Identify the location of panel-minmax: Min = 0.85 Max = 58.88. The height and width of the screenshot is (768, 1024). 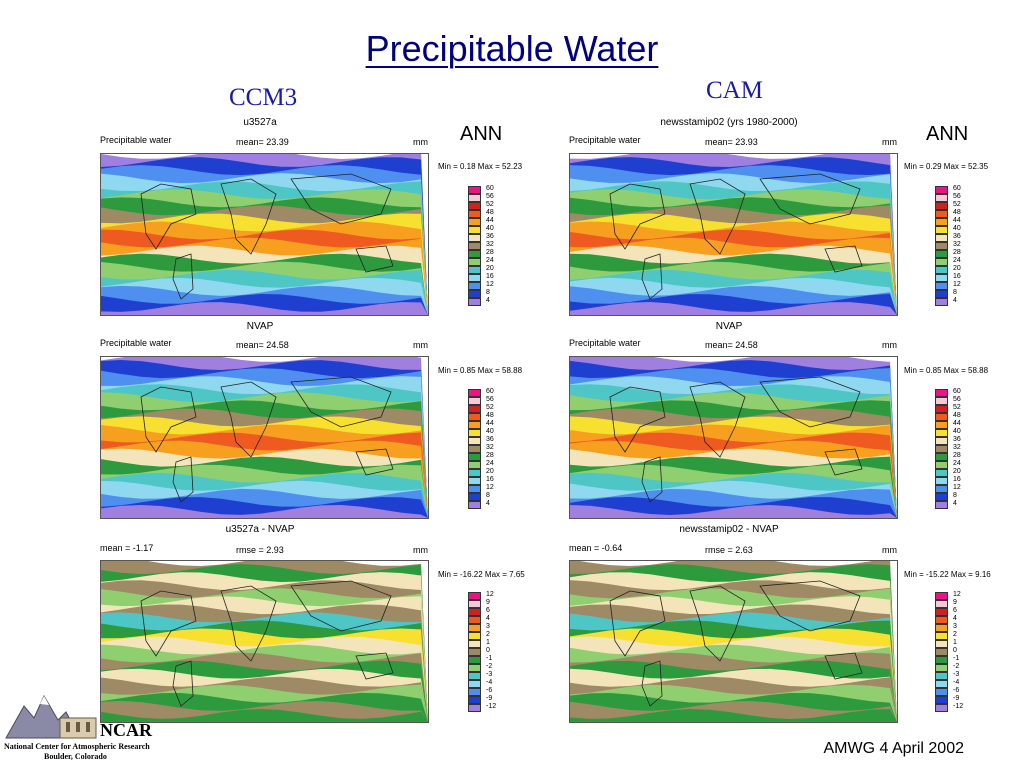
(946, 370).